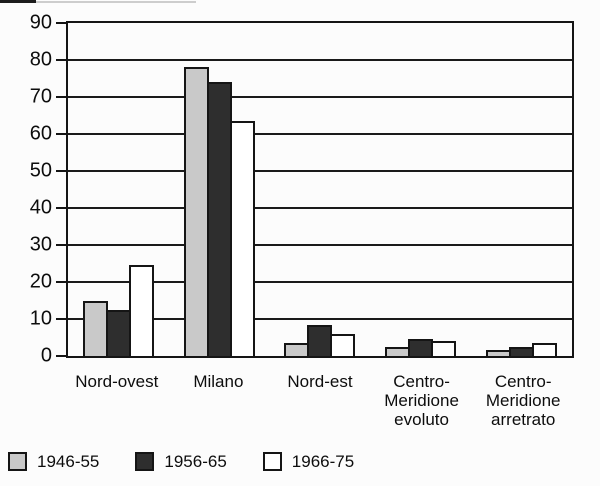  Describe the element at coordinates (117, 400) in the screenshot. I see `x-category-label: Nord-ovest` at that location.